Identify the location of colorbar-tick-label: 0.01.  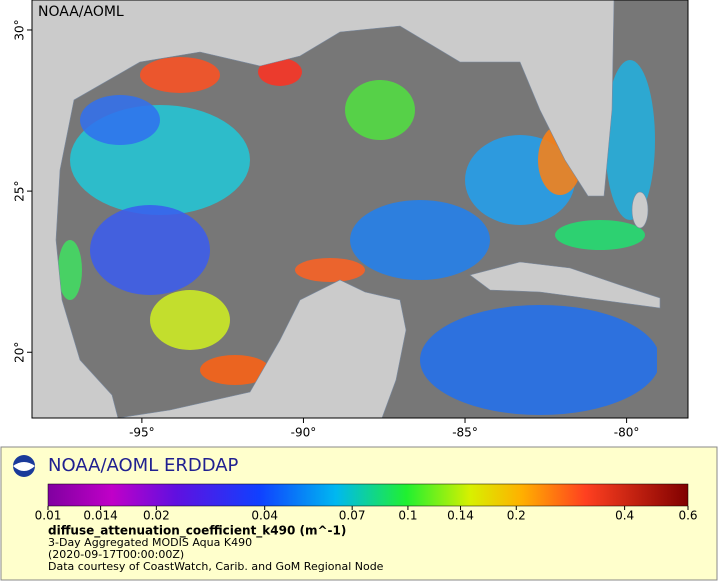
(48, 516).